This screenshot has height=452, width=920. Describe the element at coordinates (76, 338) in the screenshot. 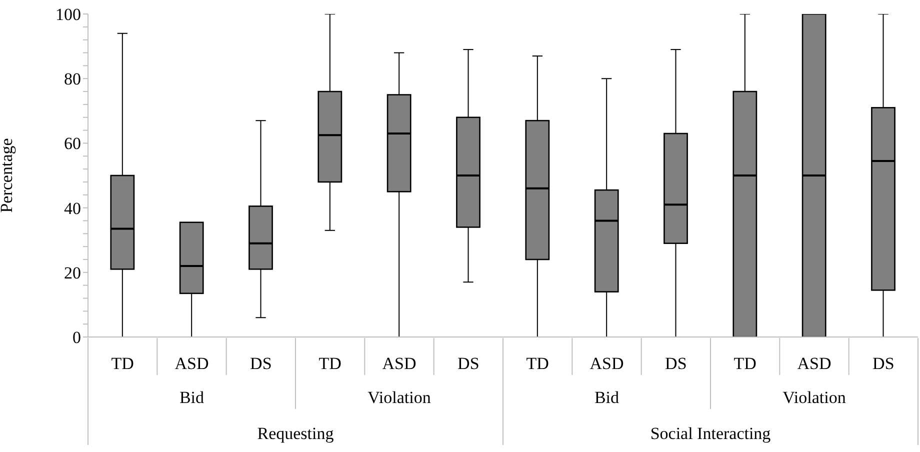

I see `y-tick-label: 0` at that location.